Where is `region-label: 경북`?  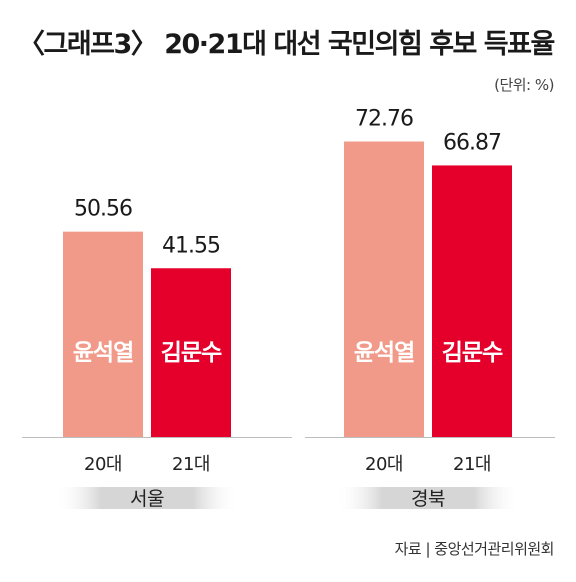
region-label: 경북 is located at coordinates (428, 499).